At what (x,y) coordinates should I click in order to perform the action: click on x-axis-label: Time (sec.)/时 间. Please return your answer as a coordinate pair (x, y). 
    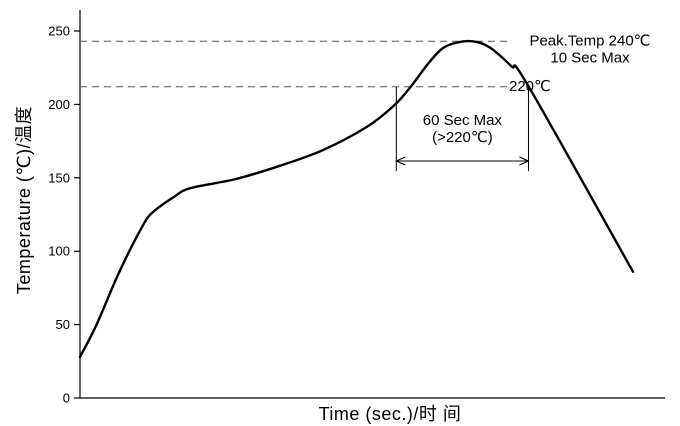
    Looking at the image, I should click on (390, 414).